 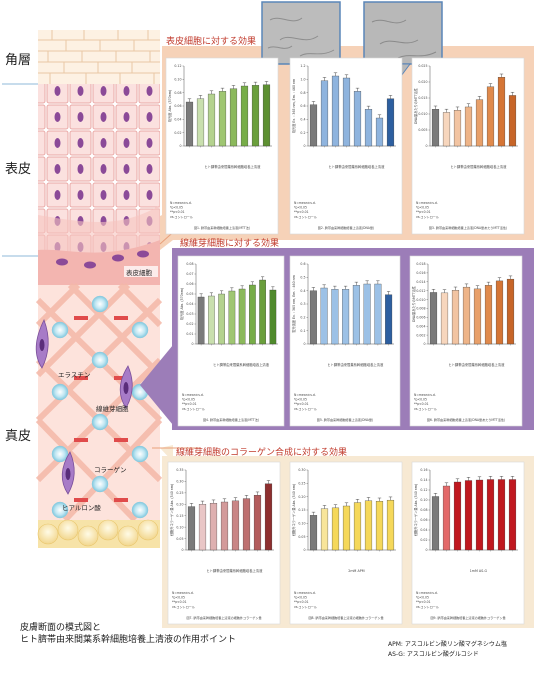 I want to click on layer-separators, so click(x=20, y=170).